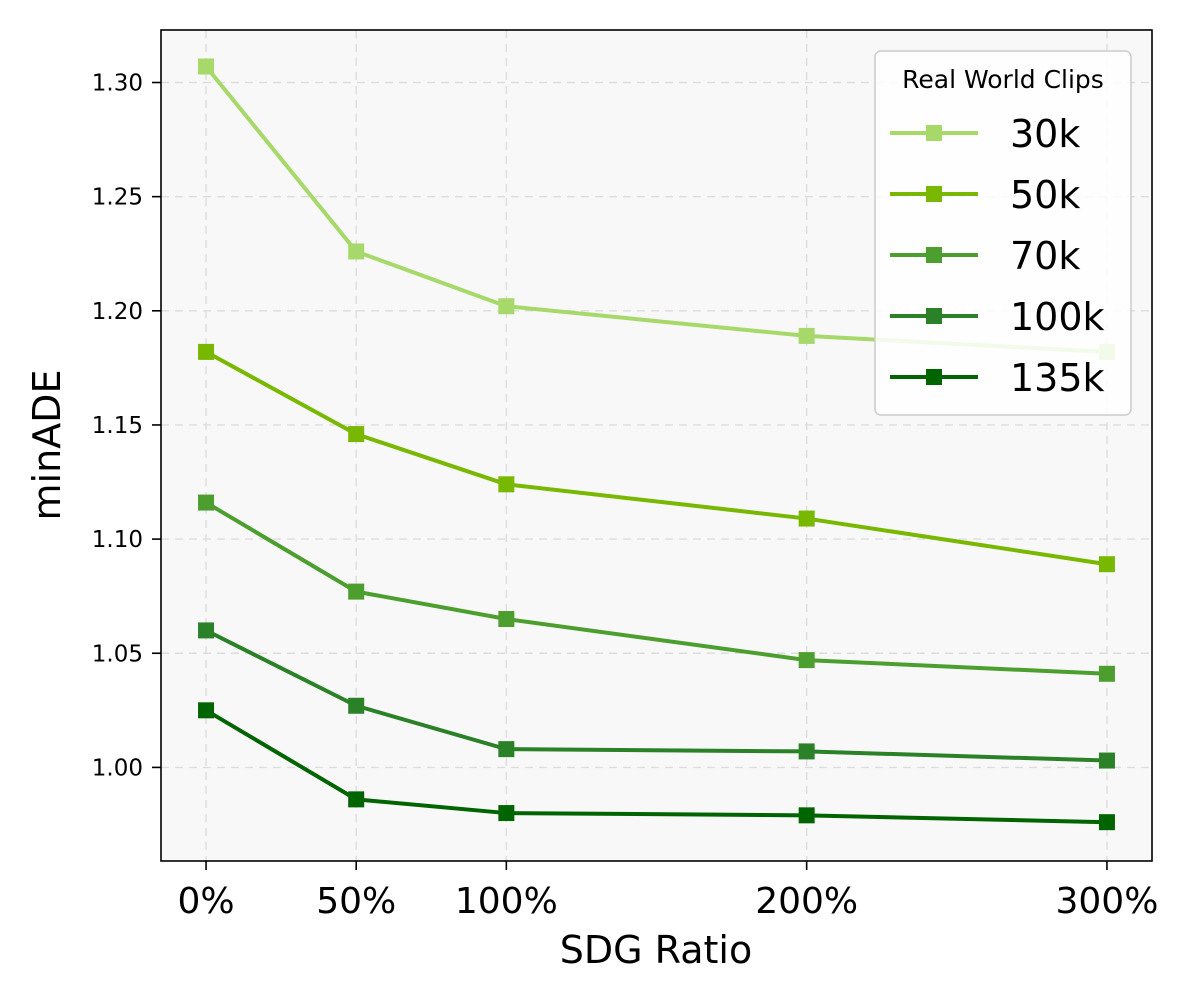  What do you see at coordinates (934, 377) in the screenshot?
I see `legend-marker-135k` at bounding box center [934, 377].